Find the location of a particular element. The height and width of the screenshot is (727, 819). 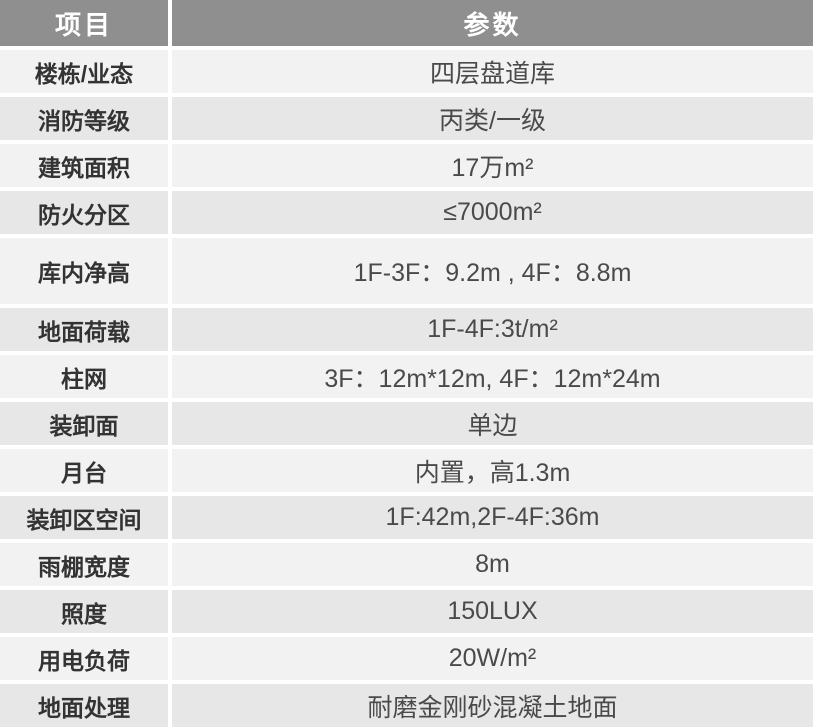

table-row: 柱网 3F：12m*12m, 4F：12m*24m is located at coordinates (406, 376).